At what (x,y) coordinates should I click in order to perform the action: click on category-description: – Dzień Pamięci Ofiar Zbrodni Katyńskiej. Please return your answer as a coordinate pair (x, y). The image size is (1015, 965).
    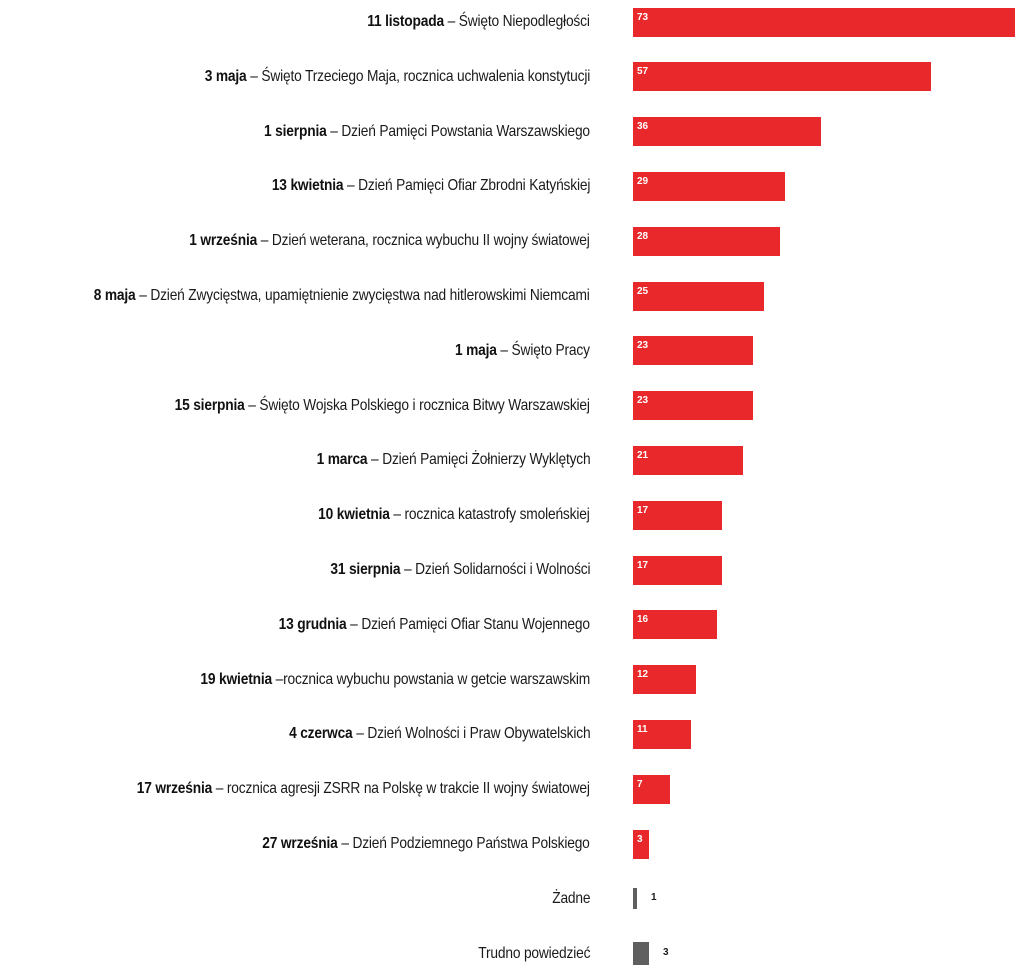
    Looking at the image, I should click on (466, 186).